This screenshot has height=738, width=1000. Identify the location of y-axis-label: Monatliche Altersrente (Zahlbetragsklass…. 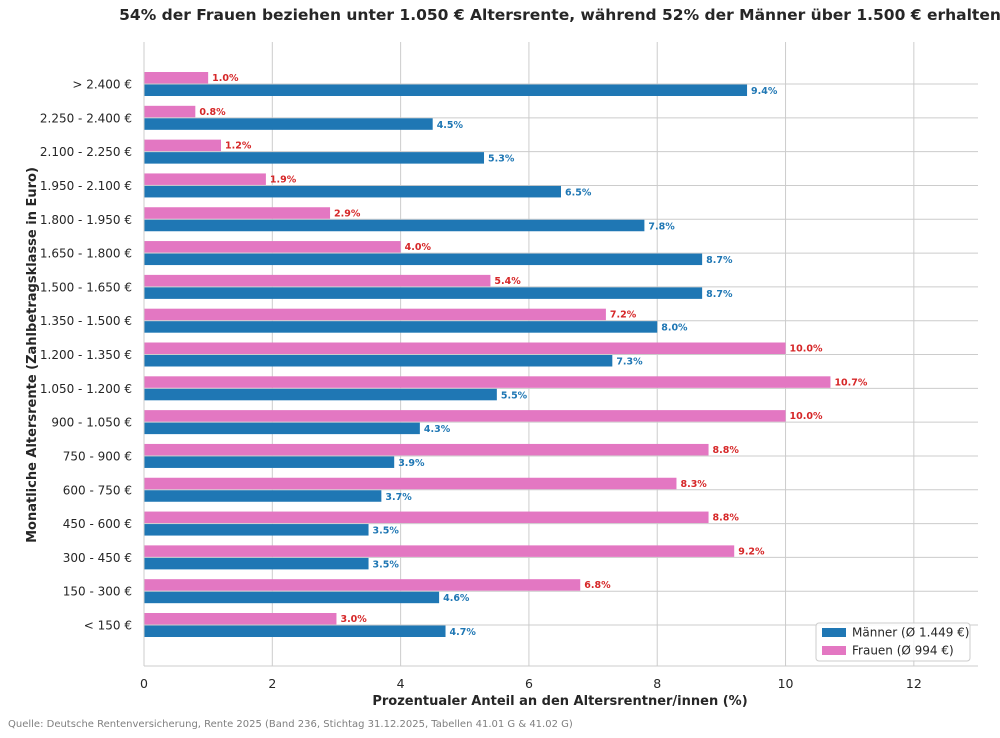
(32, 355).